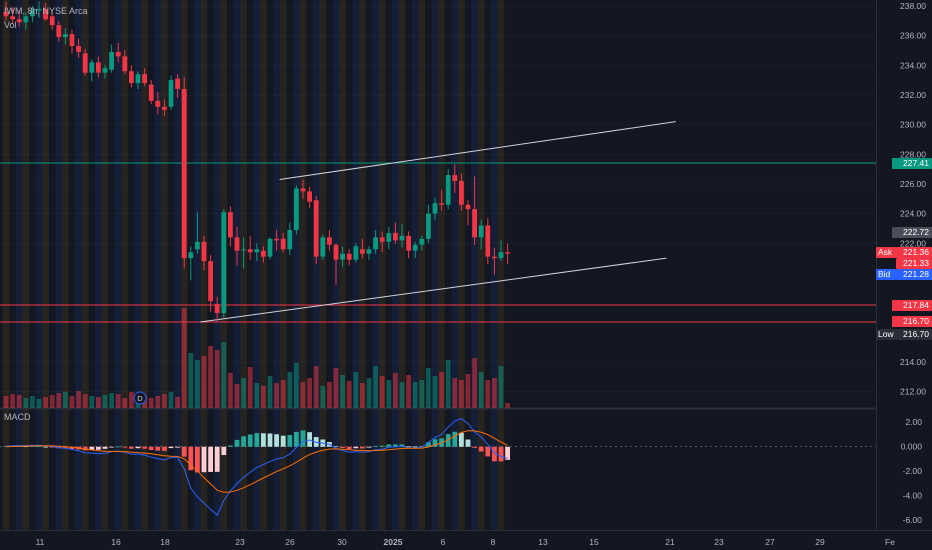  Describe the element at coordinates (443, 542) in the screenshot. I see `time-tick-label: 6` at that location.